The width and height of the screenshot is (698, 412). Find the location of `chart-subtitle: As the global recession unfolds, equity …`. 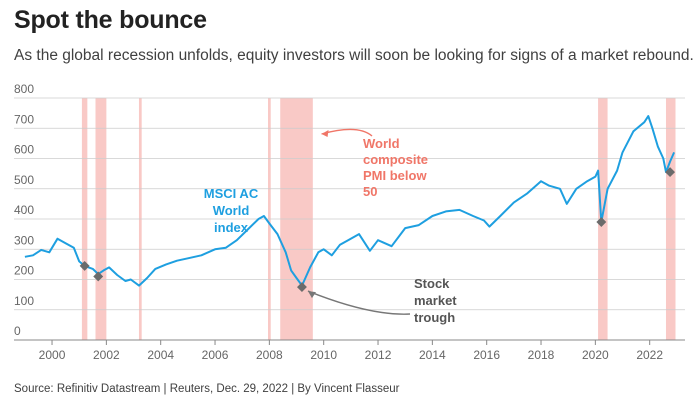

chart-subtitle: As the global recession unfolds, equity … is located at coordinates (354, 55).